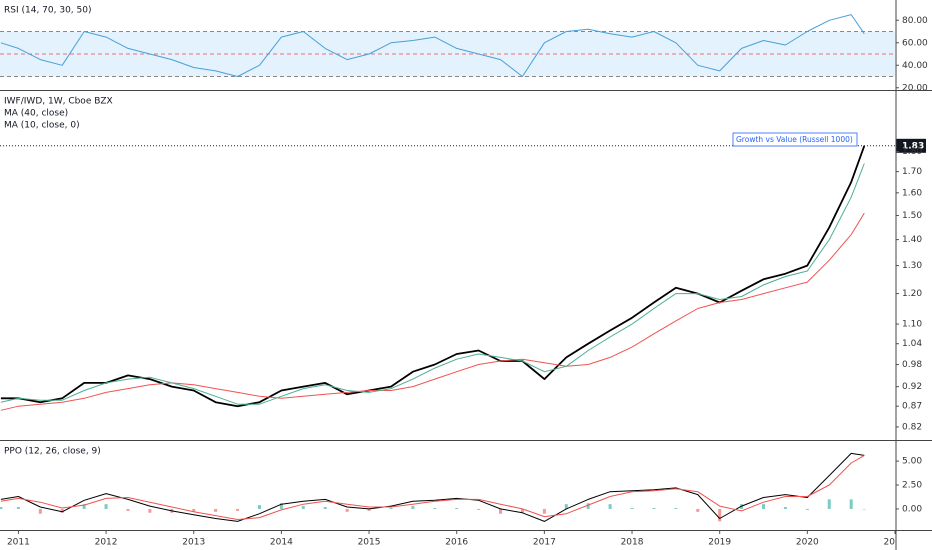 Image resolution: width=932 pixels, height=550 pixels. Describe the element at coordinates (912, 407) in the screenshot. I see `y-tick-label: 0.87` at that location.